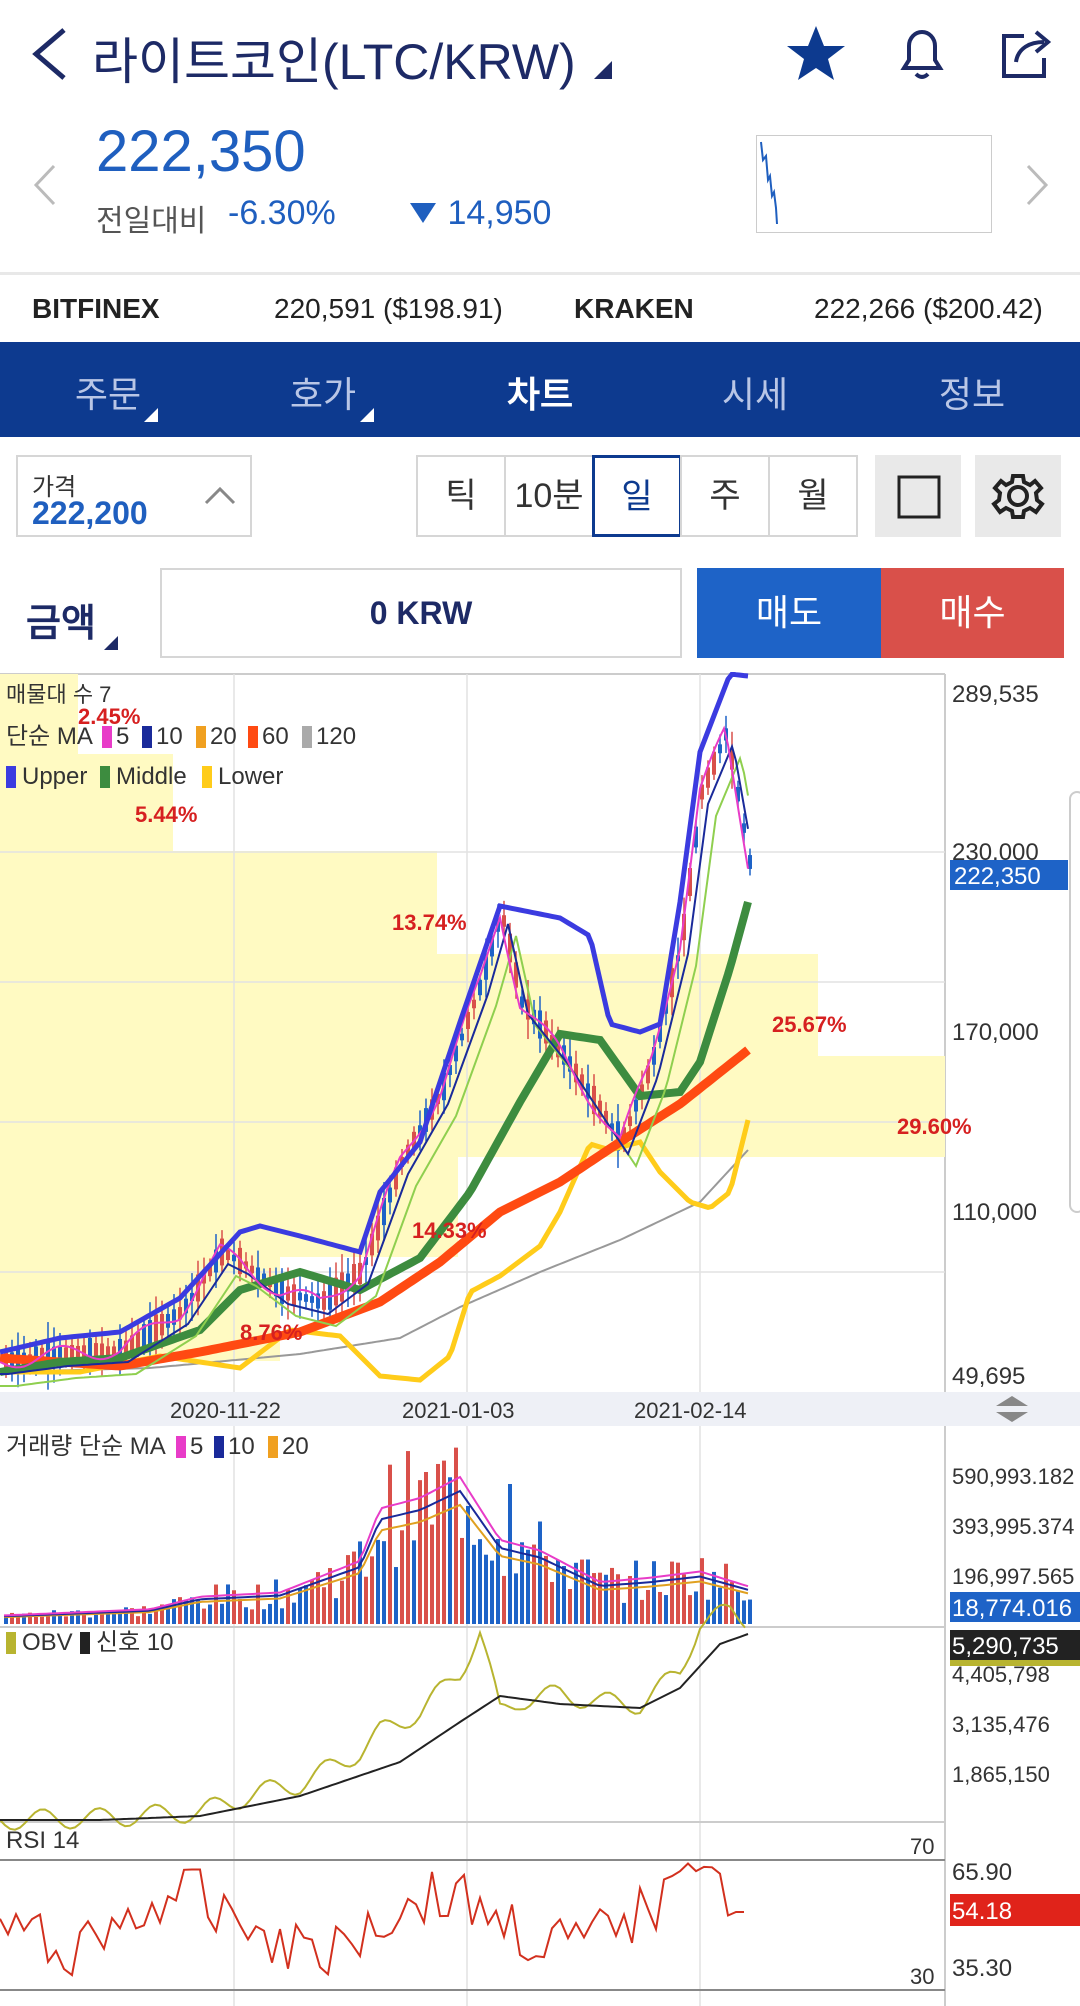  I want to click on next-coin-button, so click(1037, 185).